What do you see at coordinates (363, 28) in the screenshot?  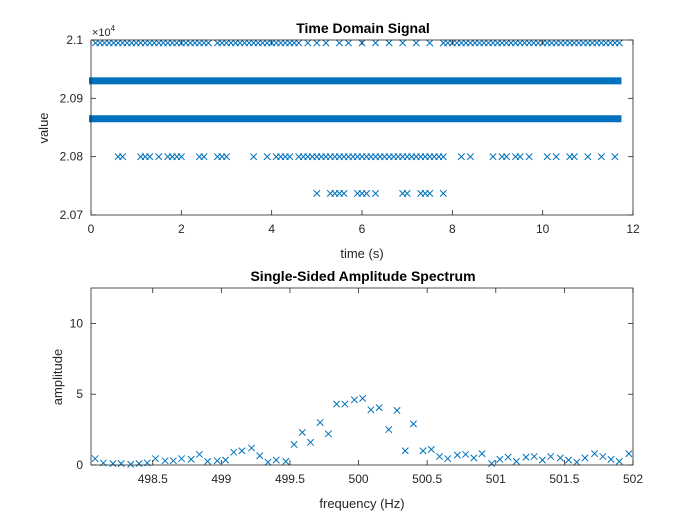 I see `time-domain-title: Time Domain Signal` at bounding box center [363, 28].